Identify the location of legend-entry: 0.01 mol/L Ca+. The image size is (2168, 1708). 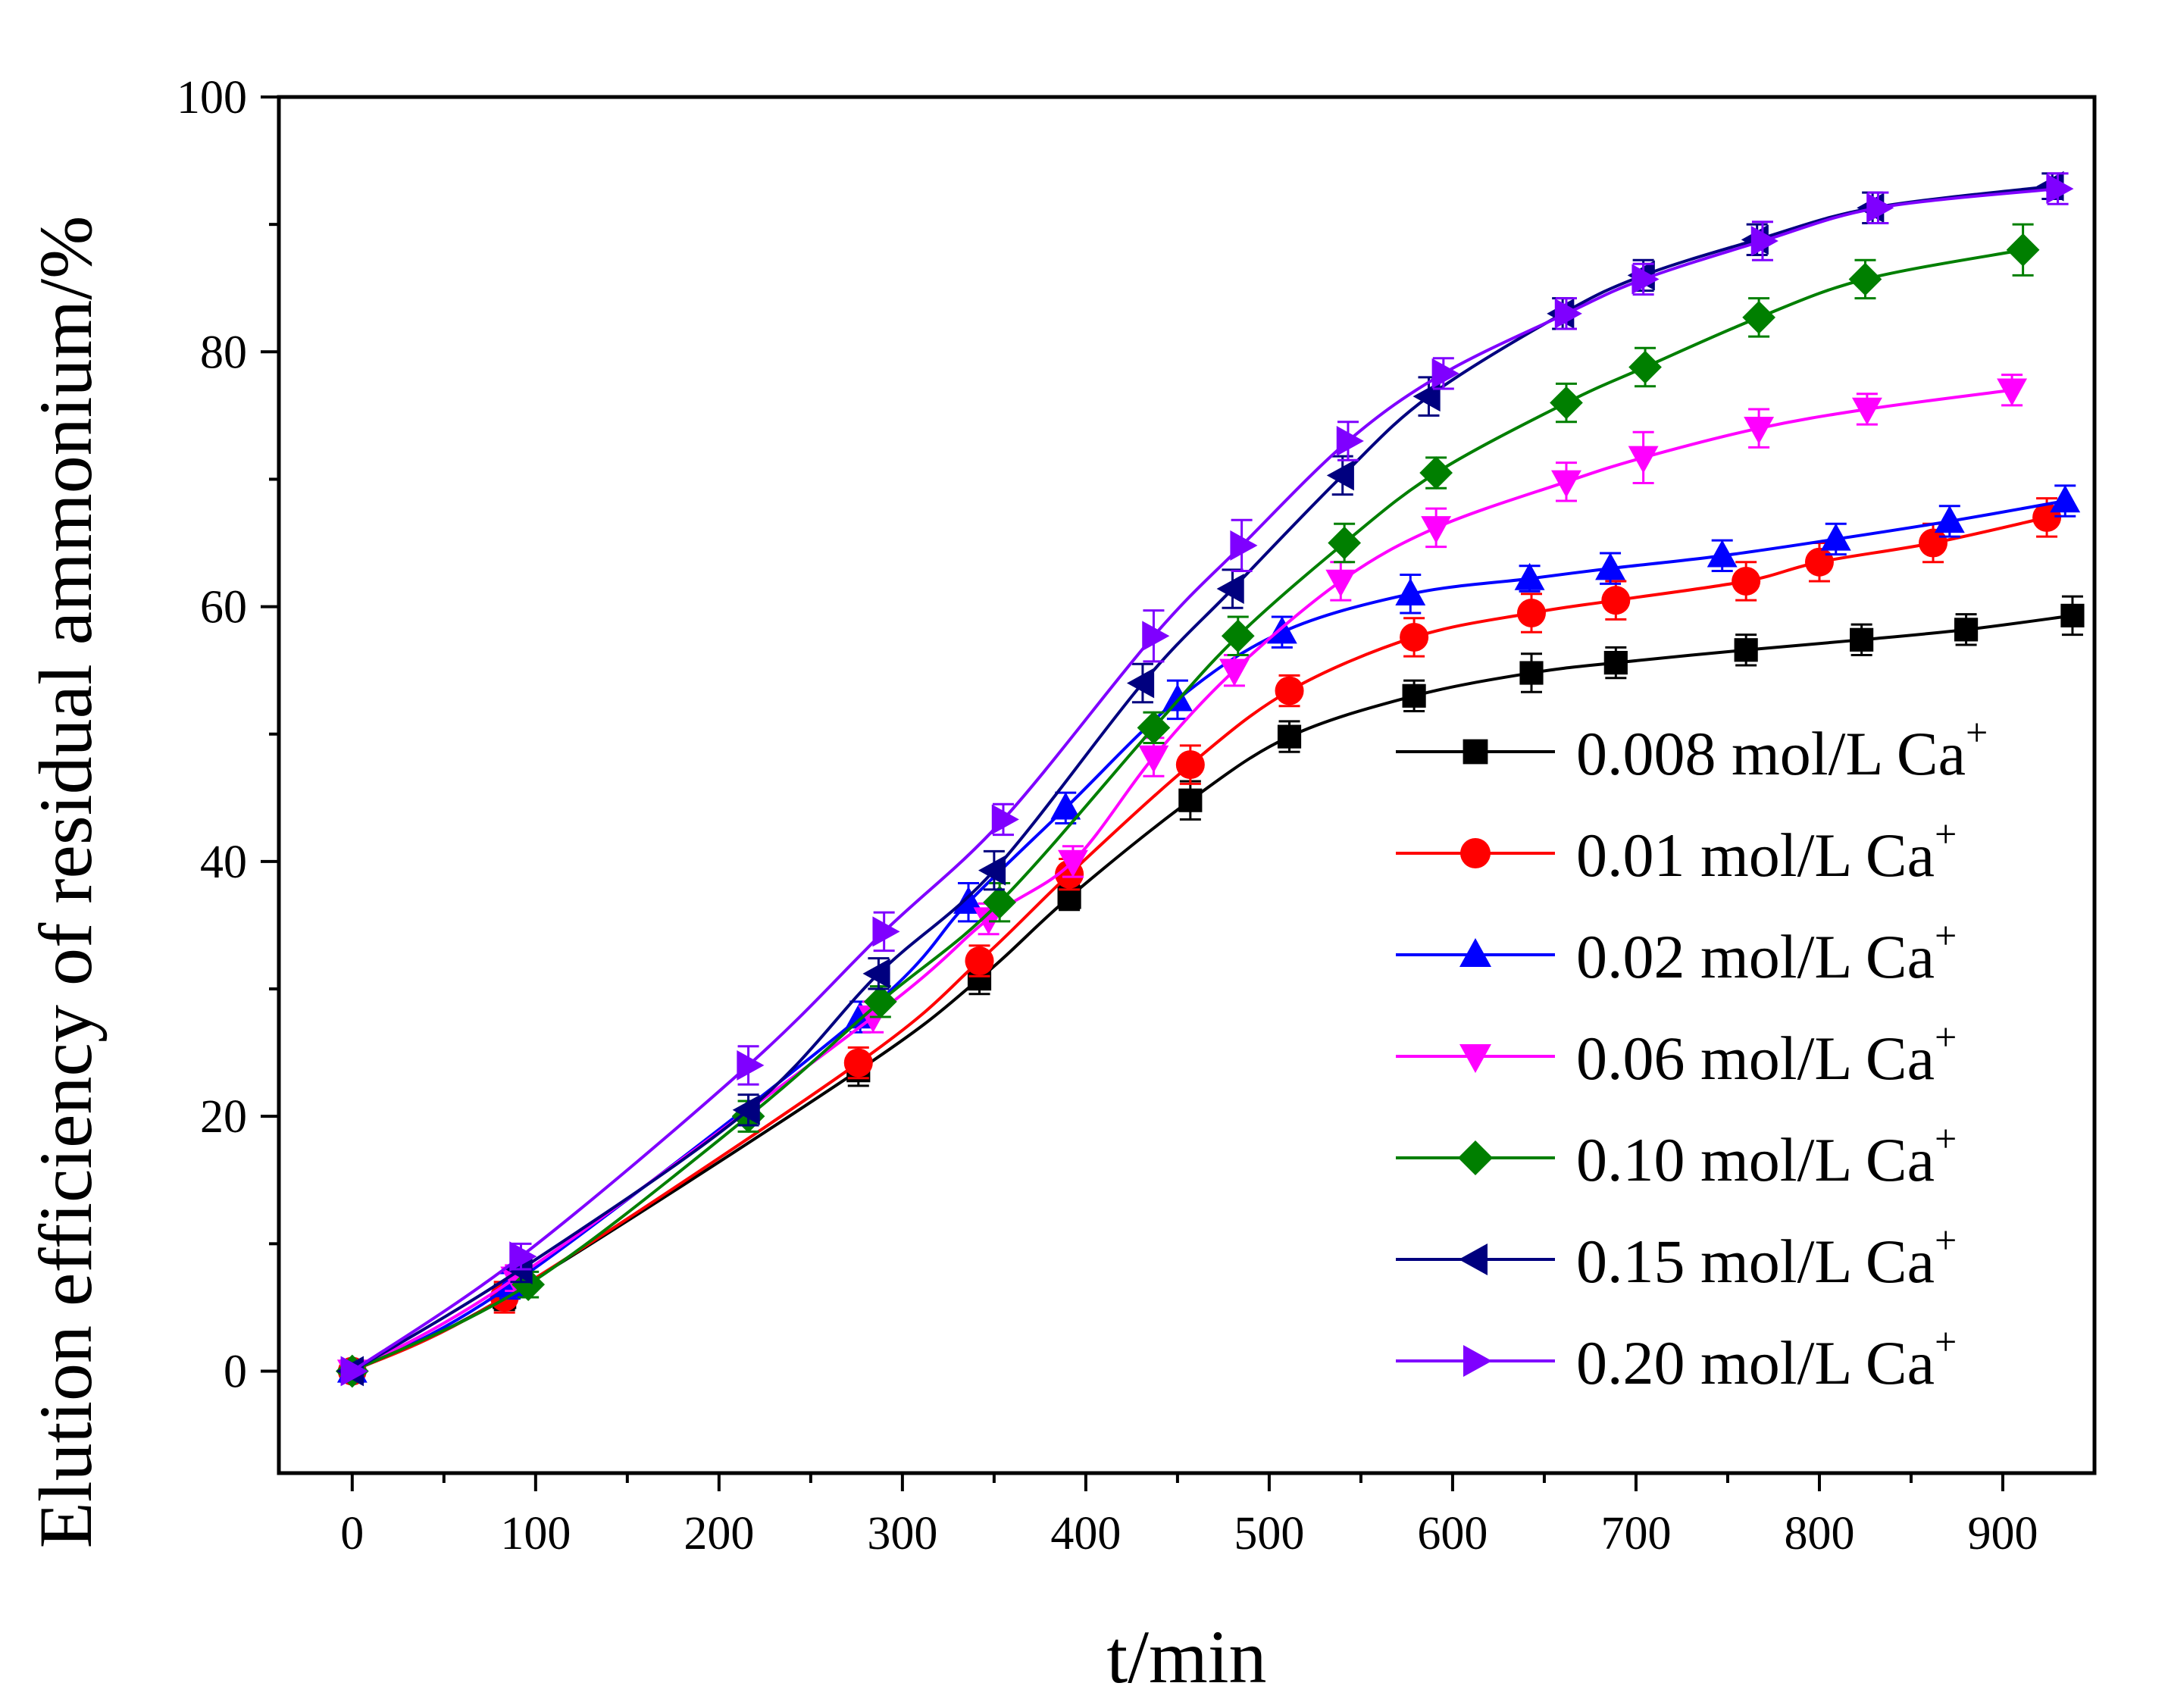
(1676, 852).